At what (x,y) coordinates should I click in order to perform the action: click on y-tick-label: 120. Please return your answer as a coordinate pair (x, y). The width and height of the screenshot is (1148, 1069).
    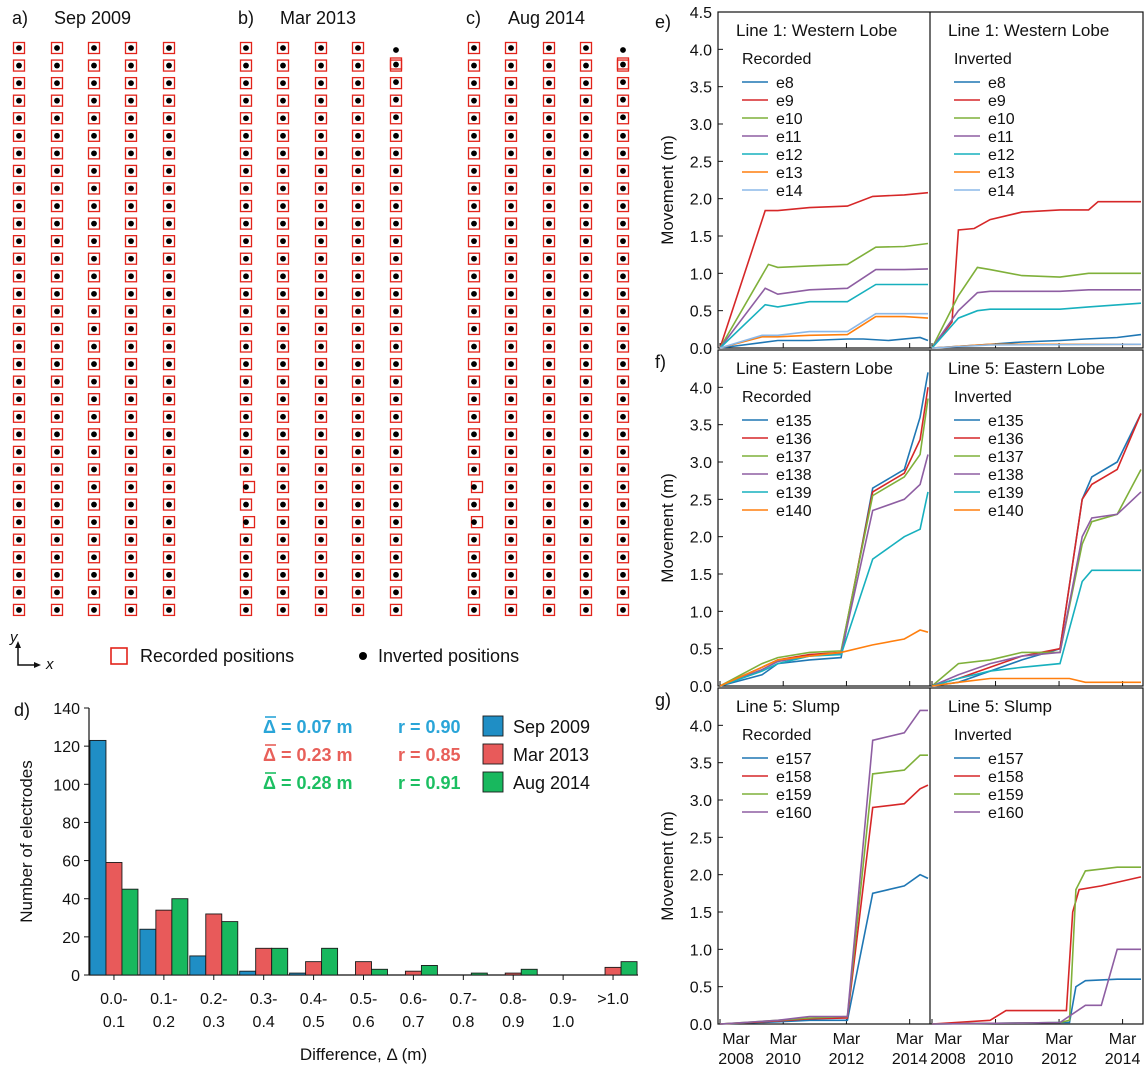
    Looking at the image, I should click on (66, 747).